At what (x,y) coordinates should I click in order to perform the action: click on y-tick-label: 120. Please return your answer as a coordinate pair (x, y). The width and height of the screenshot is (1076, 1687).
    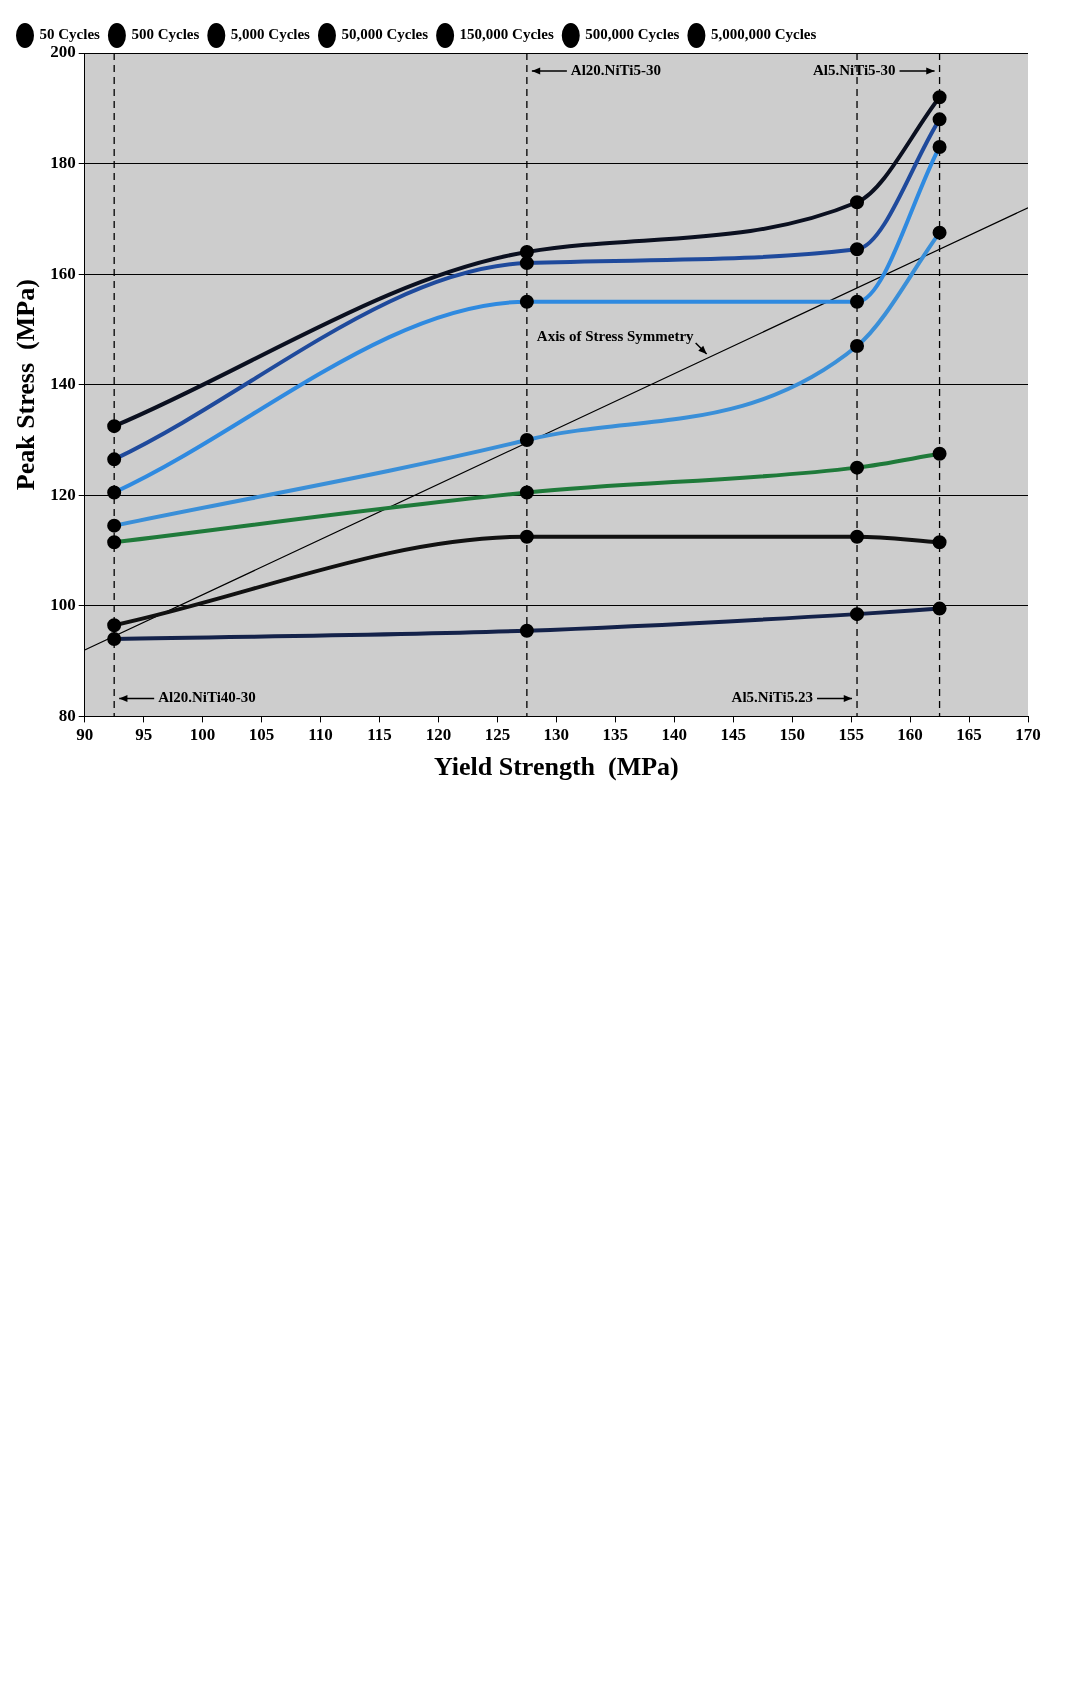
    Looking at the image, I should click on (63, 494).